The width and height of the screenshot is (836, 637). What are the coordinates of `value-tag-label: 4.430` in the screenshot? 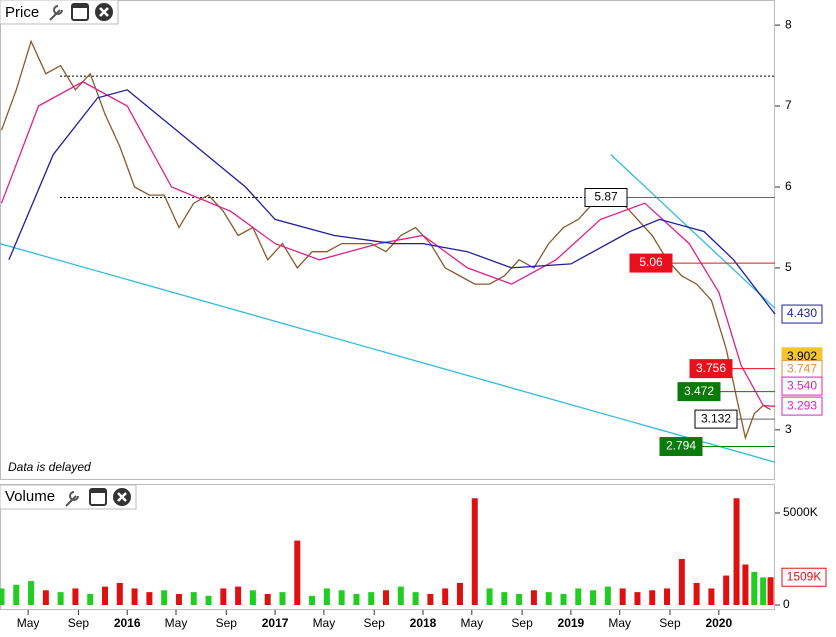 It's located at (802, 313).